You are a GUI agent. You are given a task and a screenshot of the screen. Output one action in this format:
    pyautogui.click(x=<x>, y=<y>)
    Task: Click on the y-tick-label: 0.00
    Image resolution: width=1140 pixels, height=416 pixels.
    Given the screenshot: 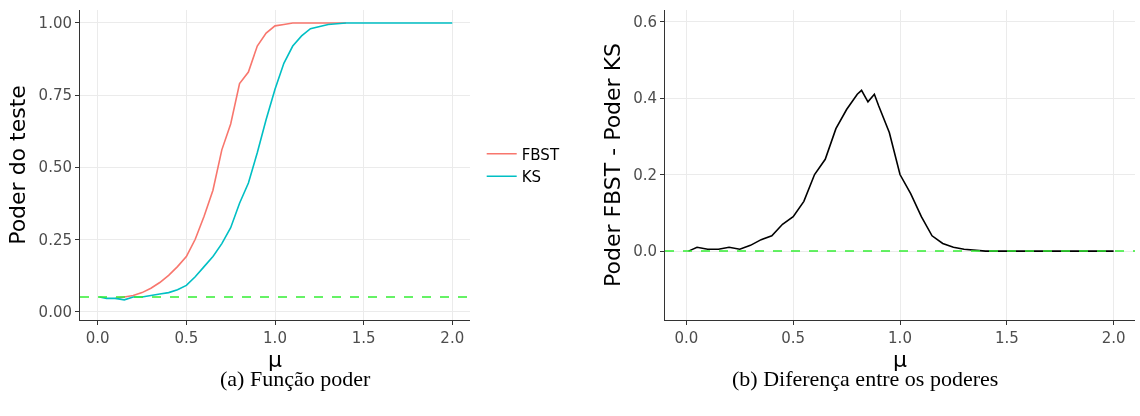 What is the action you would take?
    pyautogui.click(x=55, y=311)
    